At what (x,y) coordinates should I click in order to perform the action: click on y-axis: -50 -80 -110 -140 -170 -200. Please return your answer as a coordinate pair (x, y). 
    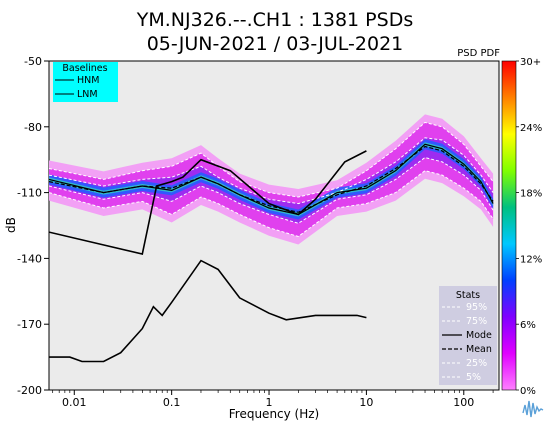
    Looking at the image, I should click on (33, 226).